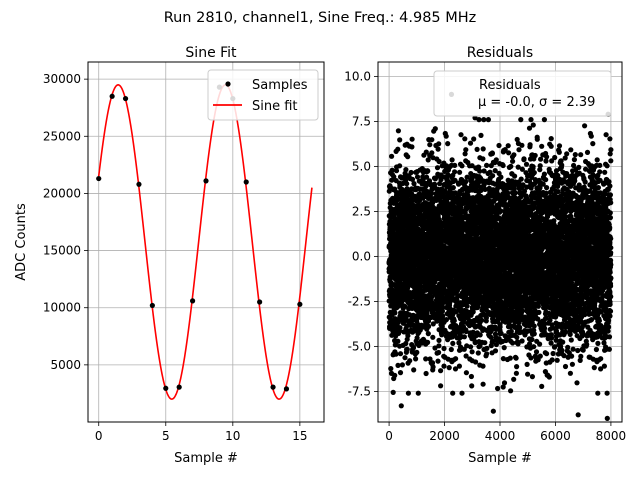  I want to click on y-tick-label: -2.5, so click(359, 301).